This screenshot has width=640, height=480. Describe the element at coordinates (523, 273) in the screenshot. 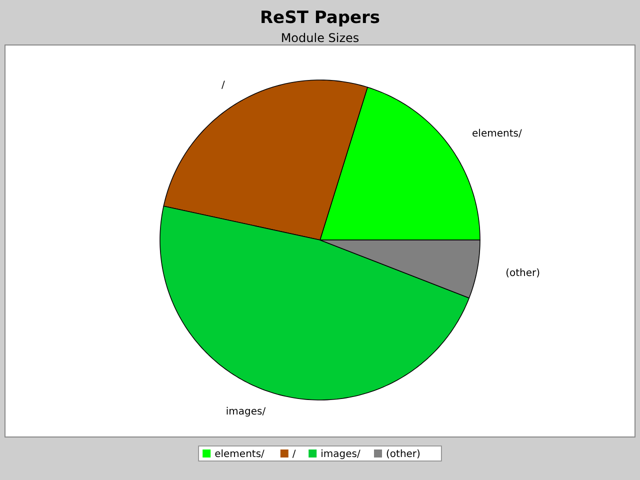

I see `slice-label: (other)` at that location.